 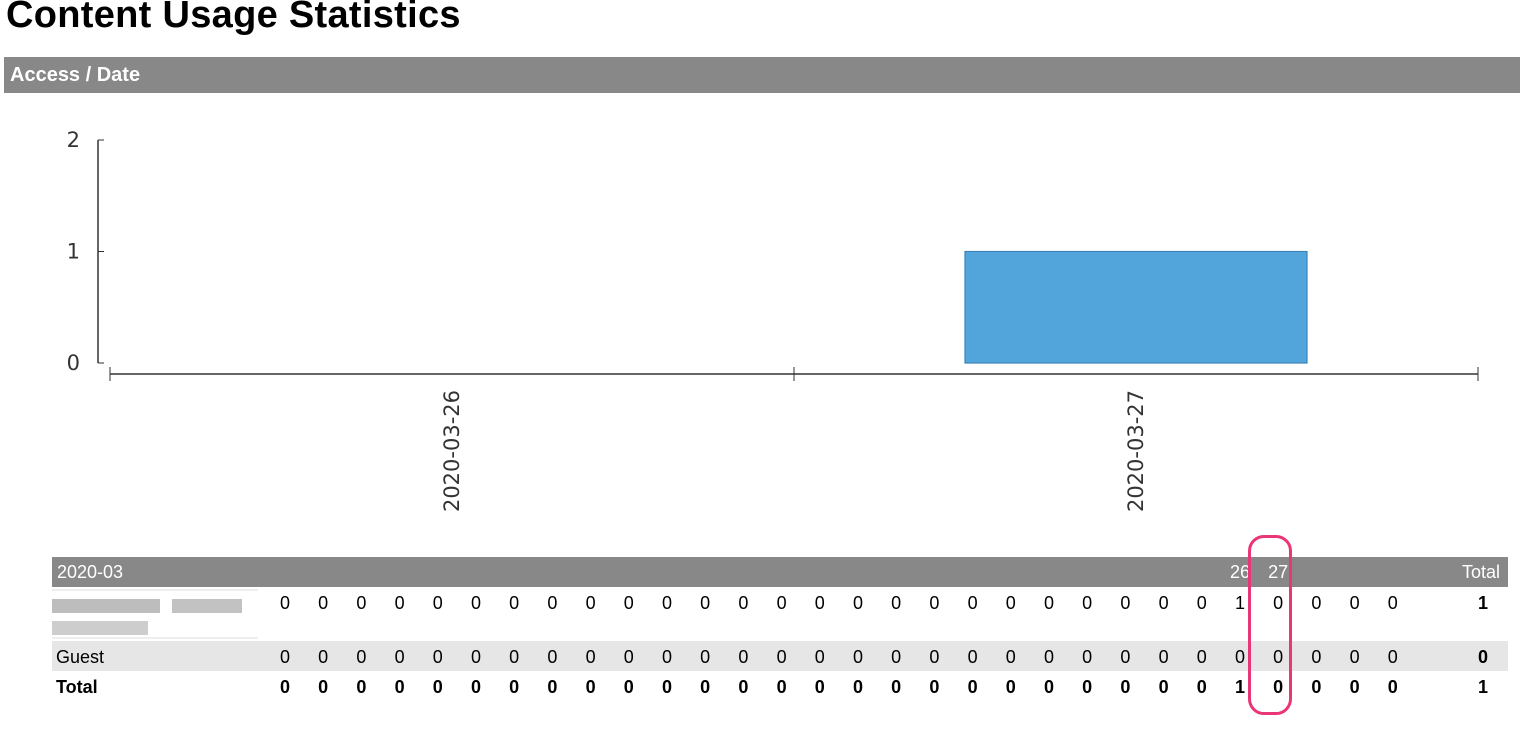 What do you see at coordinates (90, 572) in the screenshot?
I see `month-label: 2020-03` at bounding box center [90, 572].